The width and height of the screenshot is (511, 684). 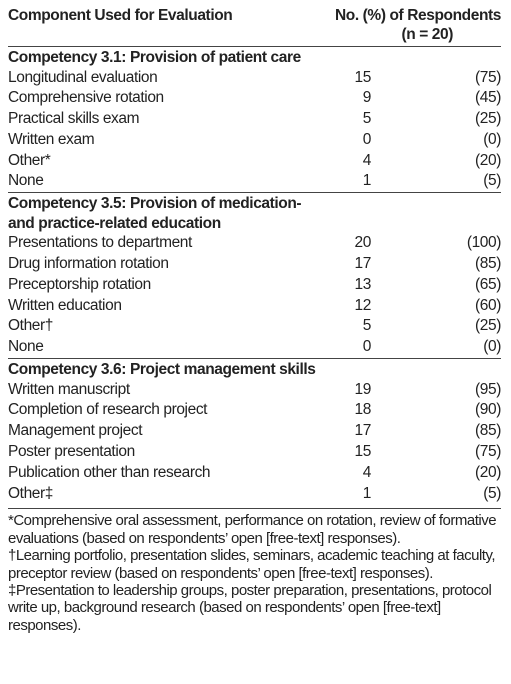 I want to click on column-header: No. (%) of Respondents, so click(x=418, y=15).